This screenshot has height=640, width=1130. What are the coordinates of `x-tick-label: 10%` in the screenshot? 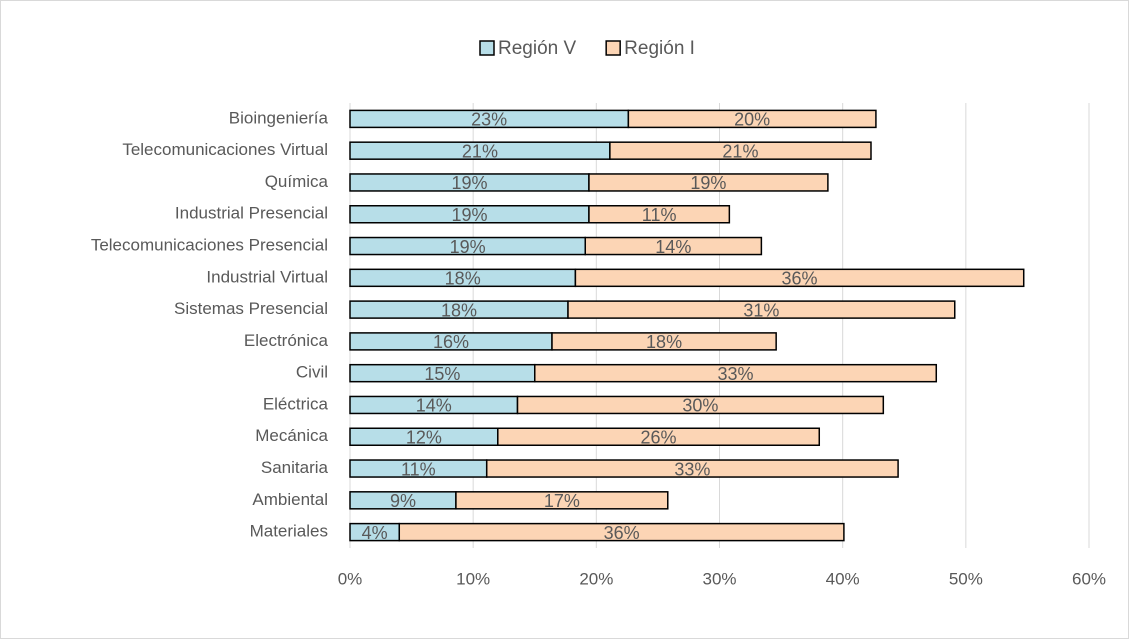 It's located at (473, 578).